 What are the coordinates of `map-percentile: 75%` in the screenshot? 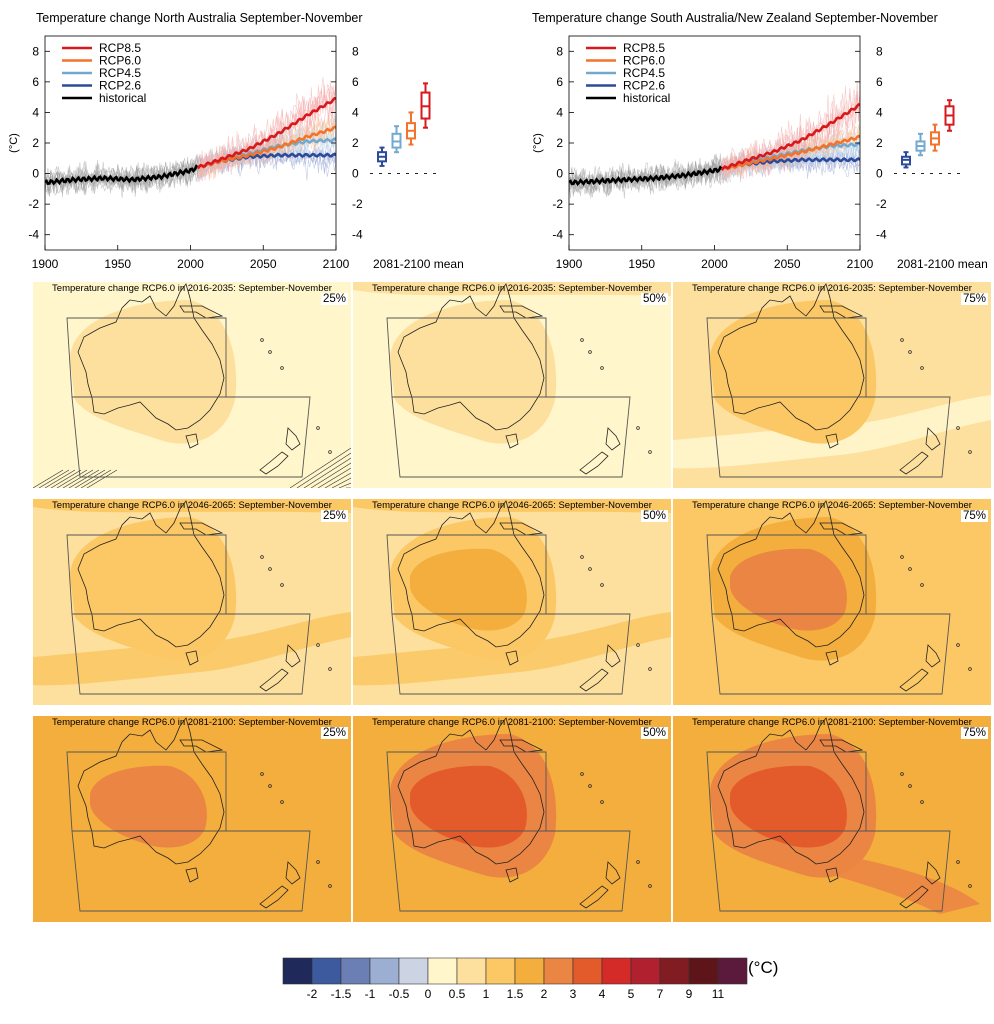 It's located at (974, 733).